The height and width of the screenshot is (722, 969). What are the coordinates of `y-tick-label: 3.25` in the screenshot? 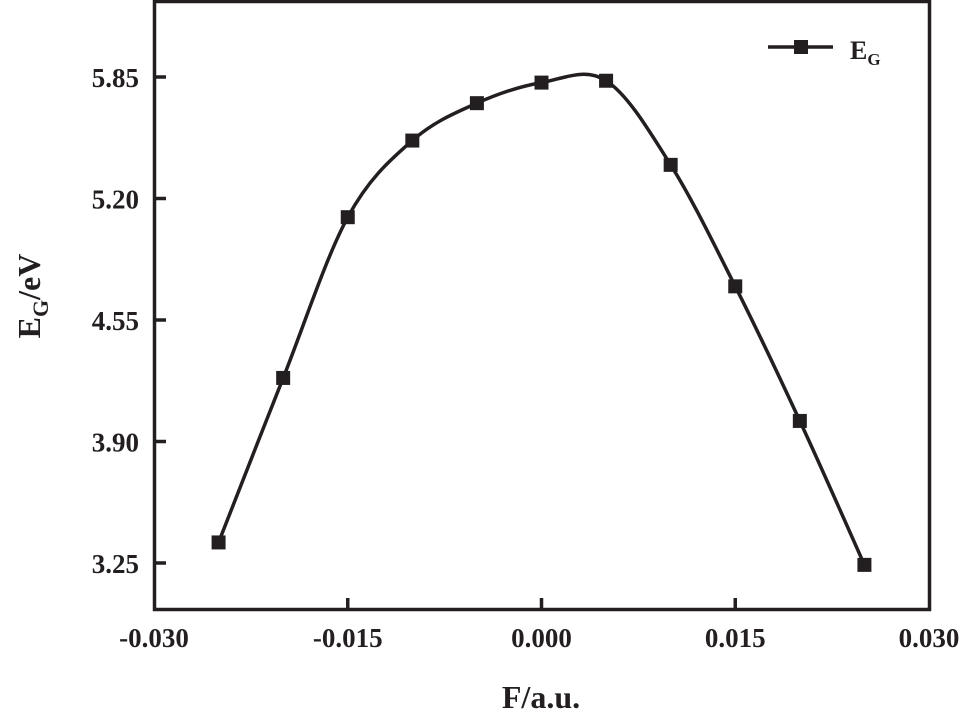 It's located at (115, 564).